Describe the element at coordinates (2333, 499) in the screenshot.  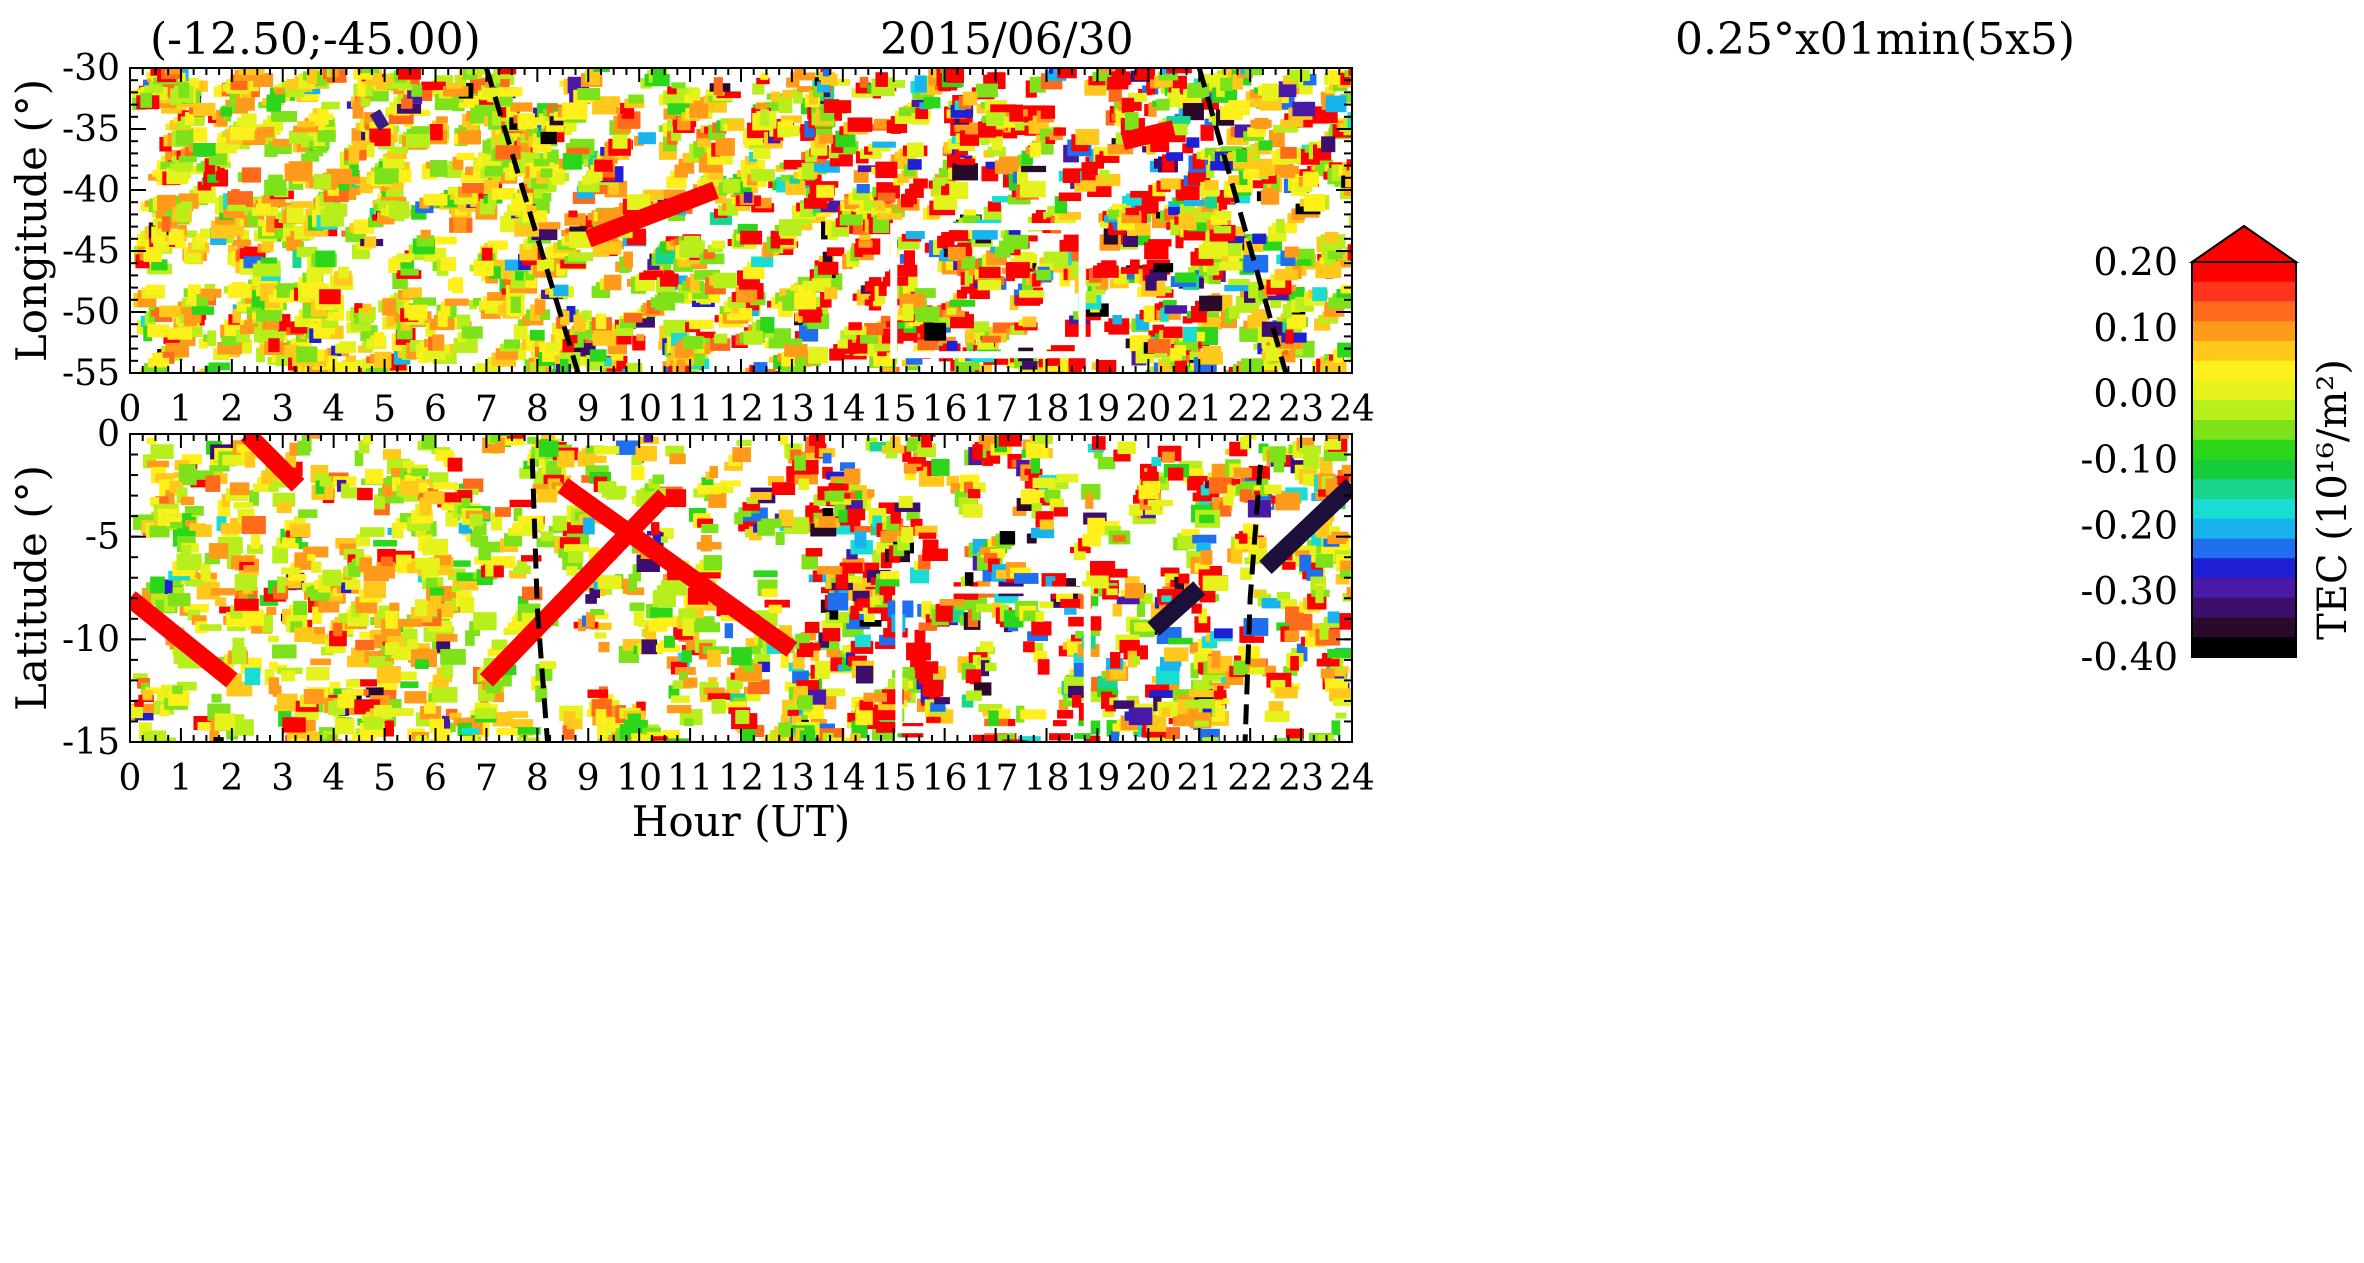
I see `colorbar-label: TEC (10¹⁶/m²)` at that location.